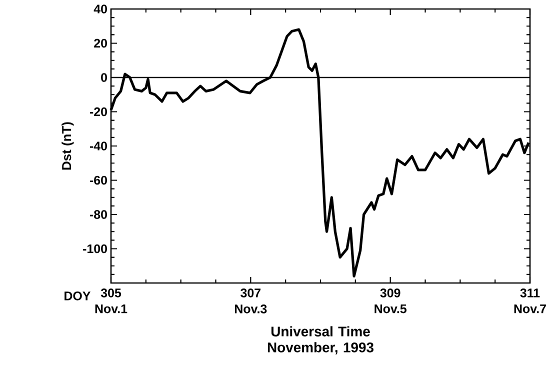  What do you see at coordinates (95, 249) in the screenshot?
I see `y-tick-label: -100` at bounding box center [95, 249].